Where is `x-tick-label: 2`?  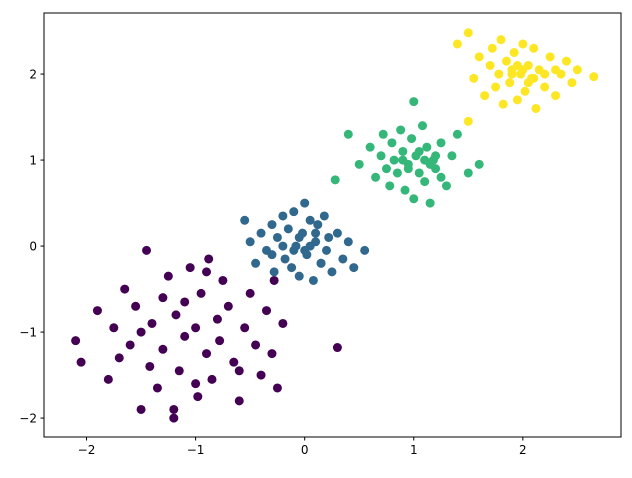
x-tick-label: 2 is located at coordinates (523, 450).